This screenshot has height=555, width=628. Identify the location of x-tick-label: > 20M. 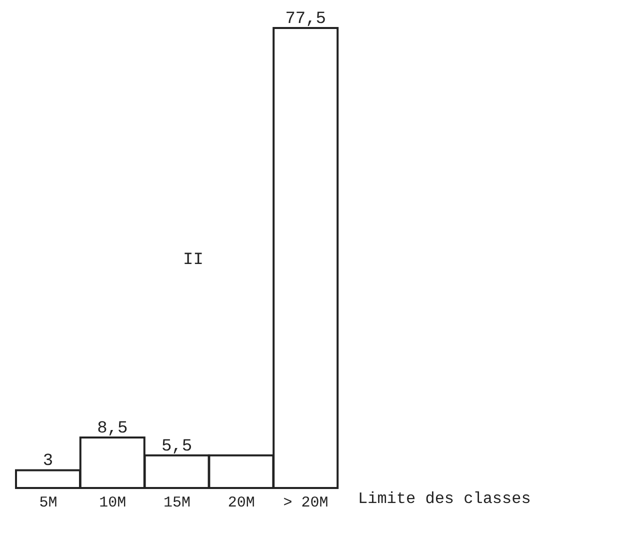
(305, 503).